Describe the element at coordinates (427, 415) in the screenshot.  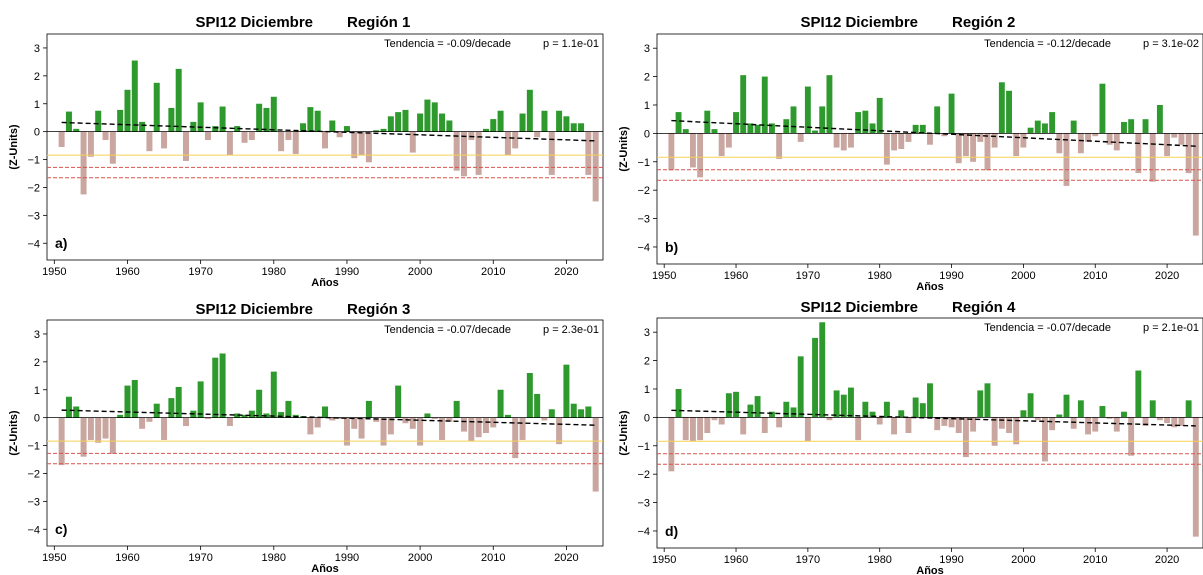
I see `bar-2001` at that location.